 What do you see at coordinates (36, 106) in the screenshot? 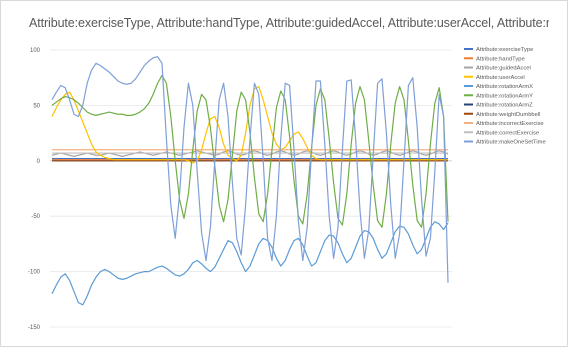
I see `y-tick-label: 50` at bounding box center [36, 106].